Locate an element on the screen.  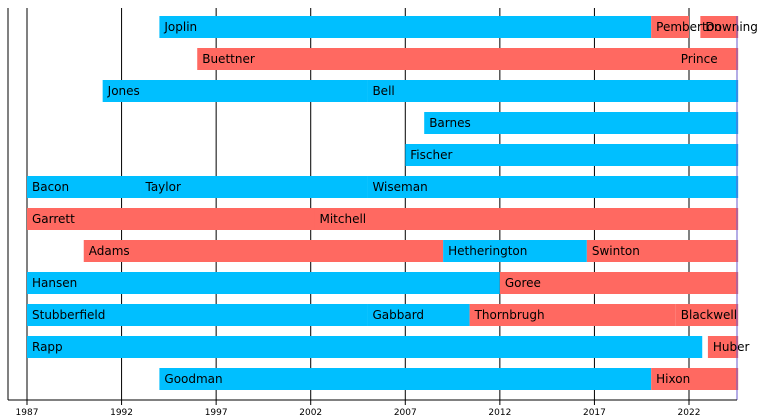
segment-label: Adams is located at coordinates (109, 251).